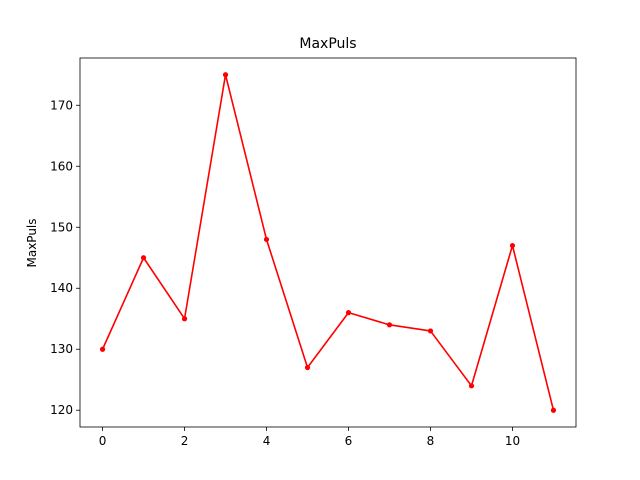 The height and width of the screenshot is (480, 640). Describe the element at coordinates (32, 242) in the screenshot. I see `y-axis-label: MaxPuls` at that location.